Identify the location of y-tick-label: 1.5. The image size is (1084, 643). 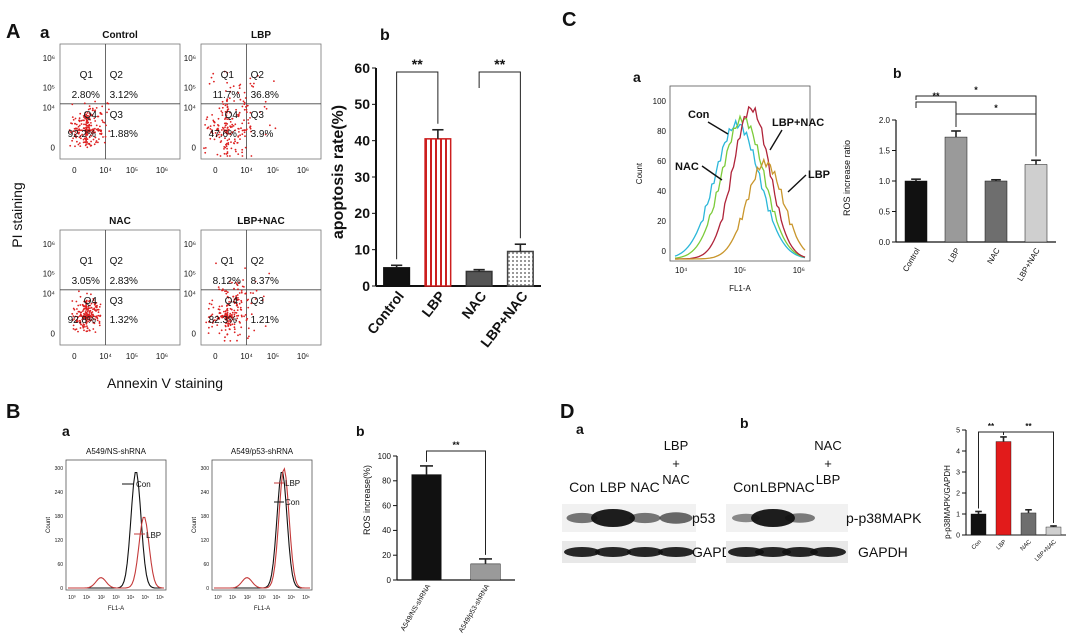
(885, 150).